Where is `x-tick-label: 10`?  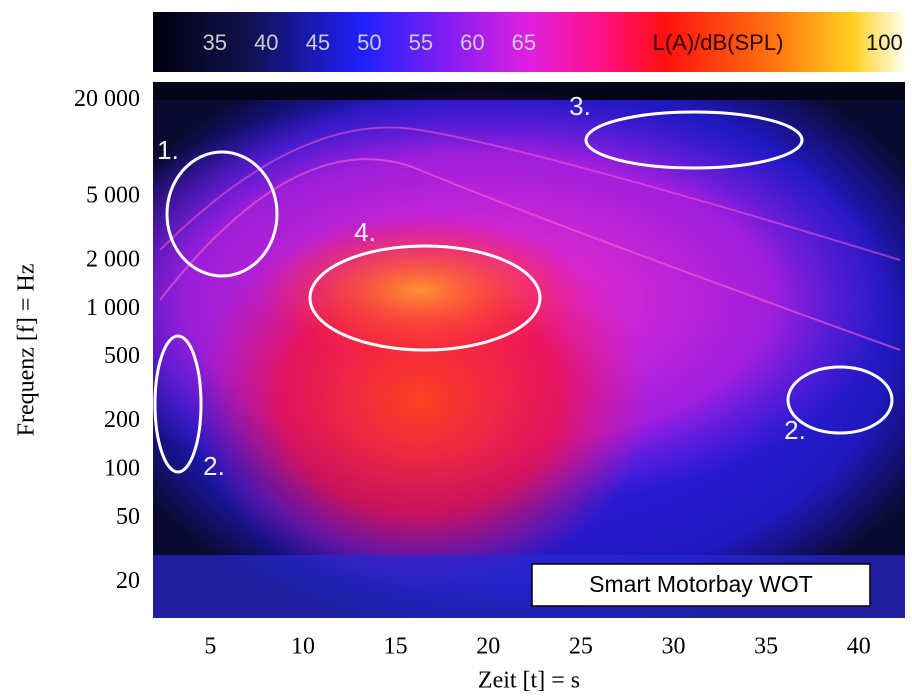
x-tick-label: 10 is located at coordinates (303, 647).